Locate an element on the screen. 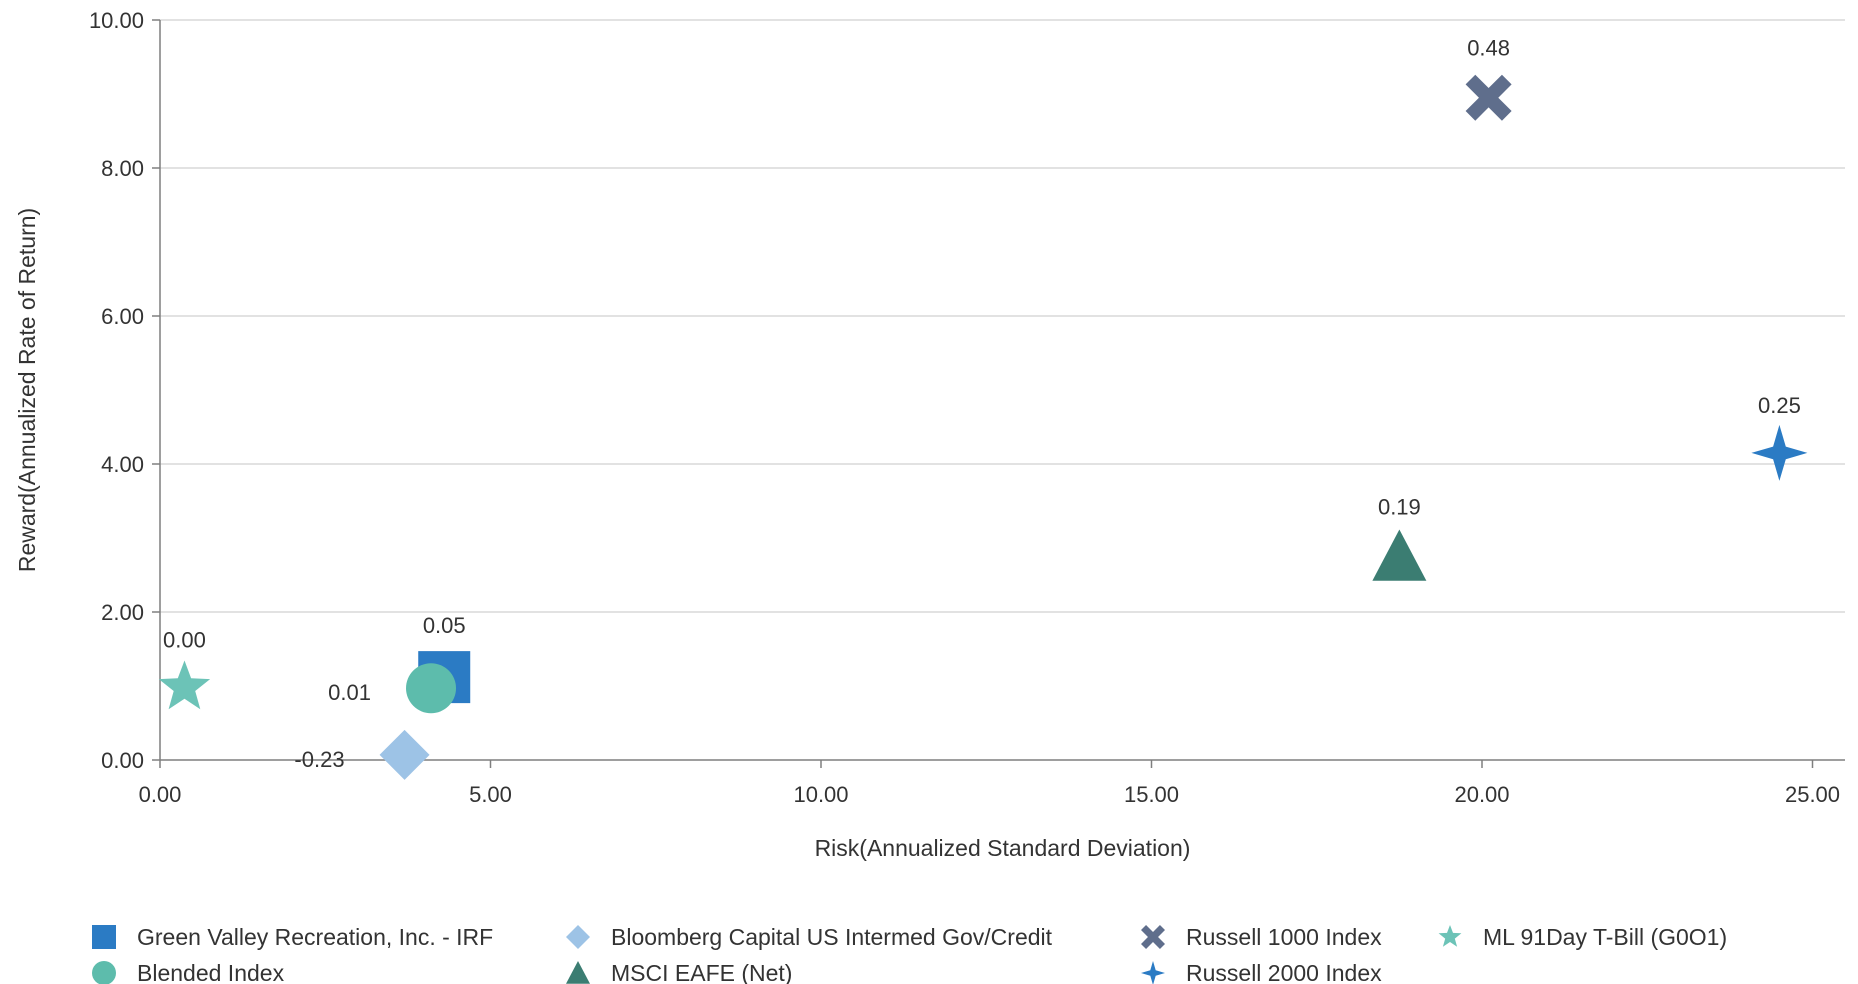 This screenshot has width=1858, height=984. legend-label: MSCI EAFE (Net) is located at coordinates (701, 972).